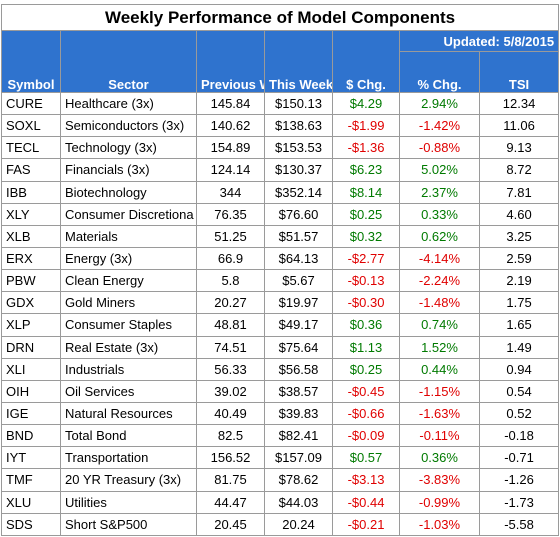 This screenshot has width=560, height=537. Describe the element at coordinates (439, 325) in the screenshot. I see `percent-change-cell: 0.74%` at that location.